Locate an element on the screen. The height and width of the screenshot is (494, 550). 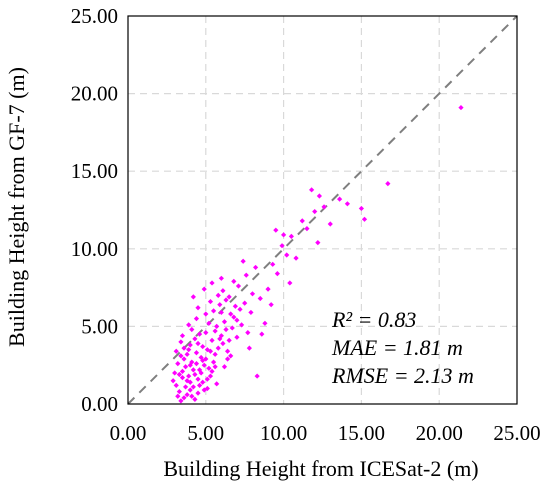
x-axis-title: Building Height from ICESat-2 (m) is located at coordinates (320, 468).